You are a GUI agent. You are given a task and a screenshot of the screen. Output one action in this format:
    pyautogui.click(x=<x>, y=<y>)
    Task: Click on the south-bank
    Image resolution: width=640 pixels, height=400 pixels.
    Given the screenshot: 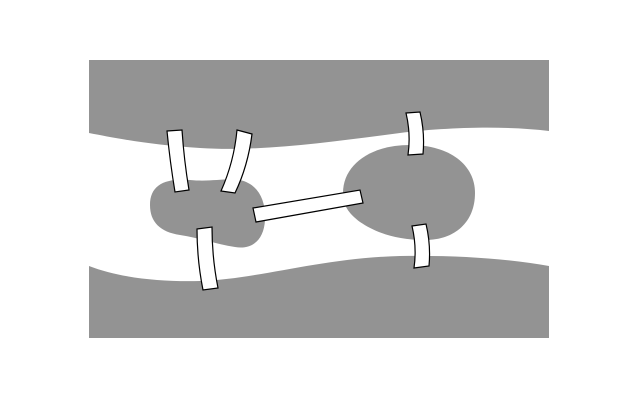 What is the action you would take?
    pyautogui.click(x=319, y=296)
    